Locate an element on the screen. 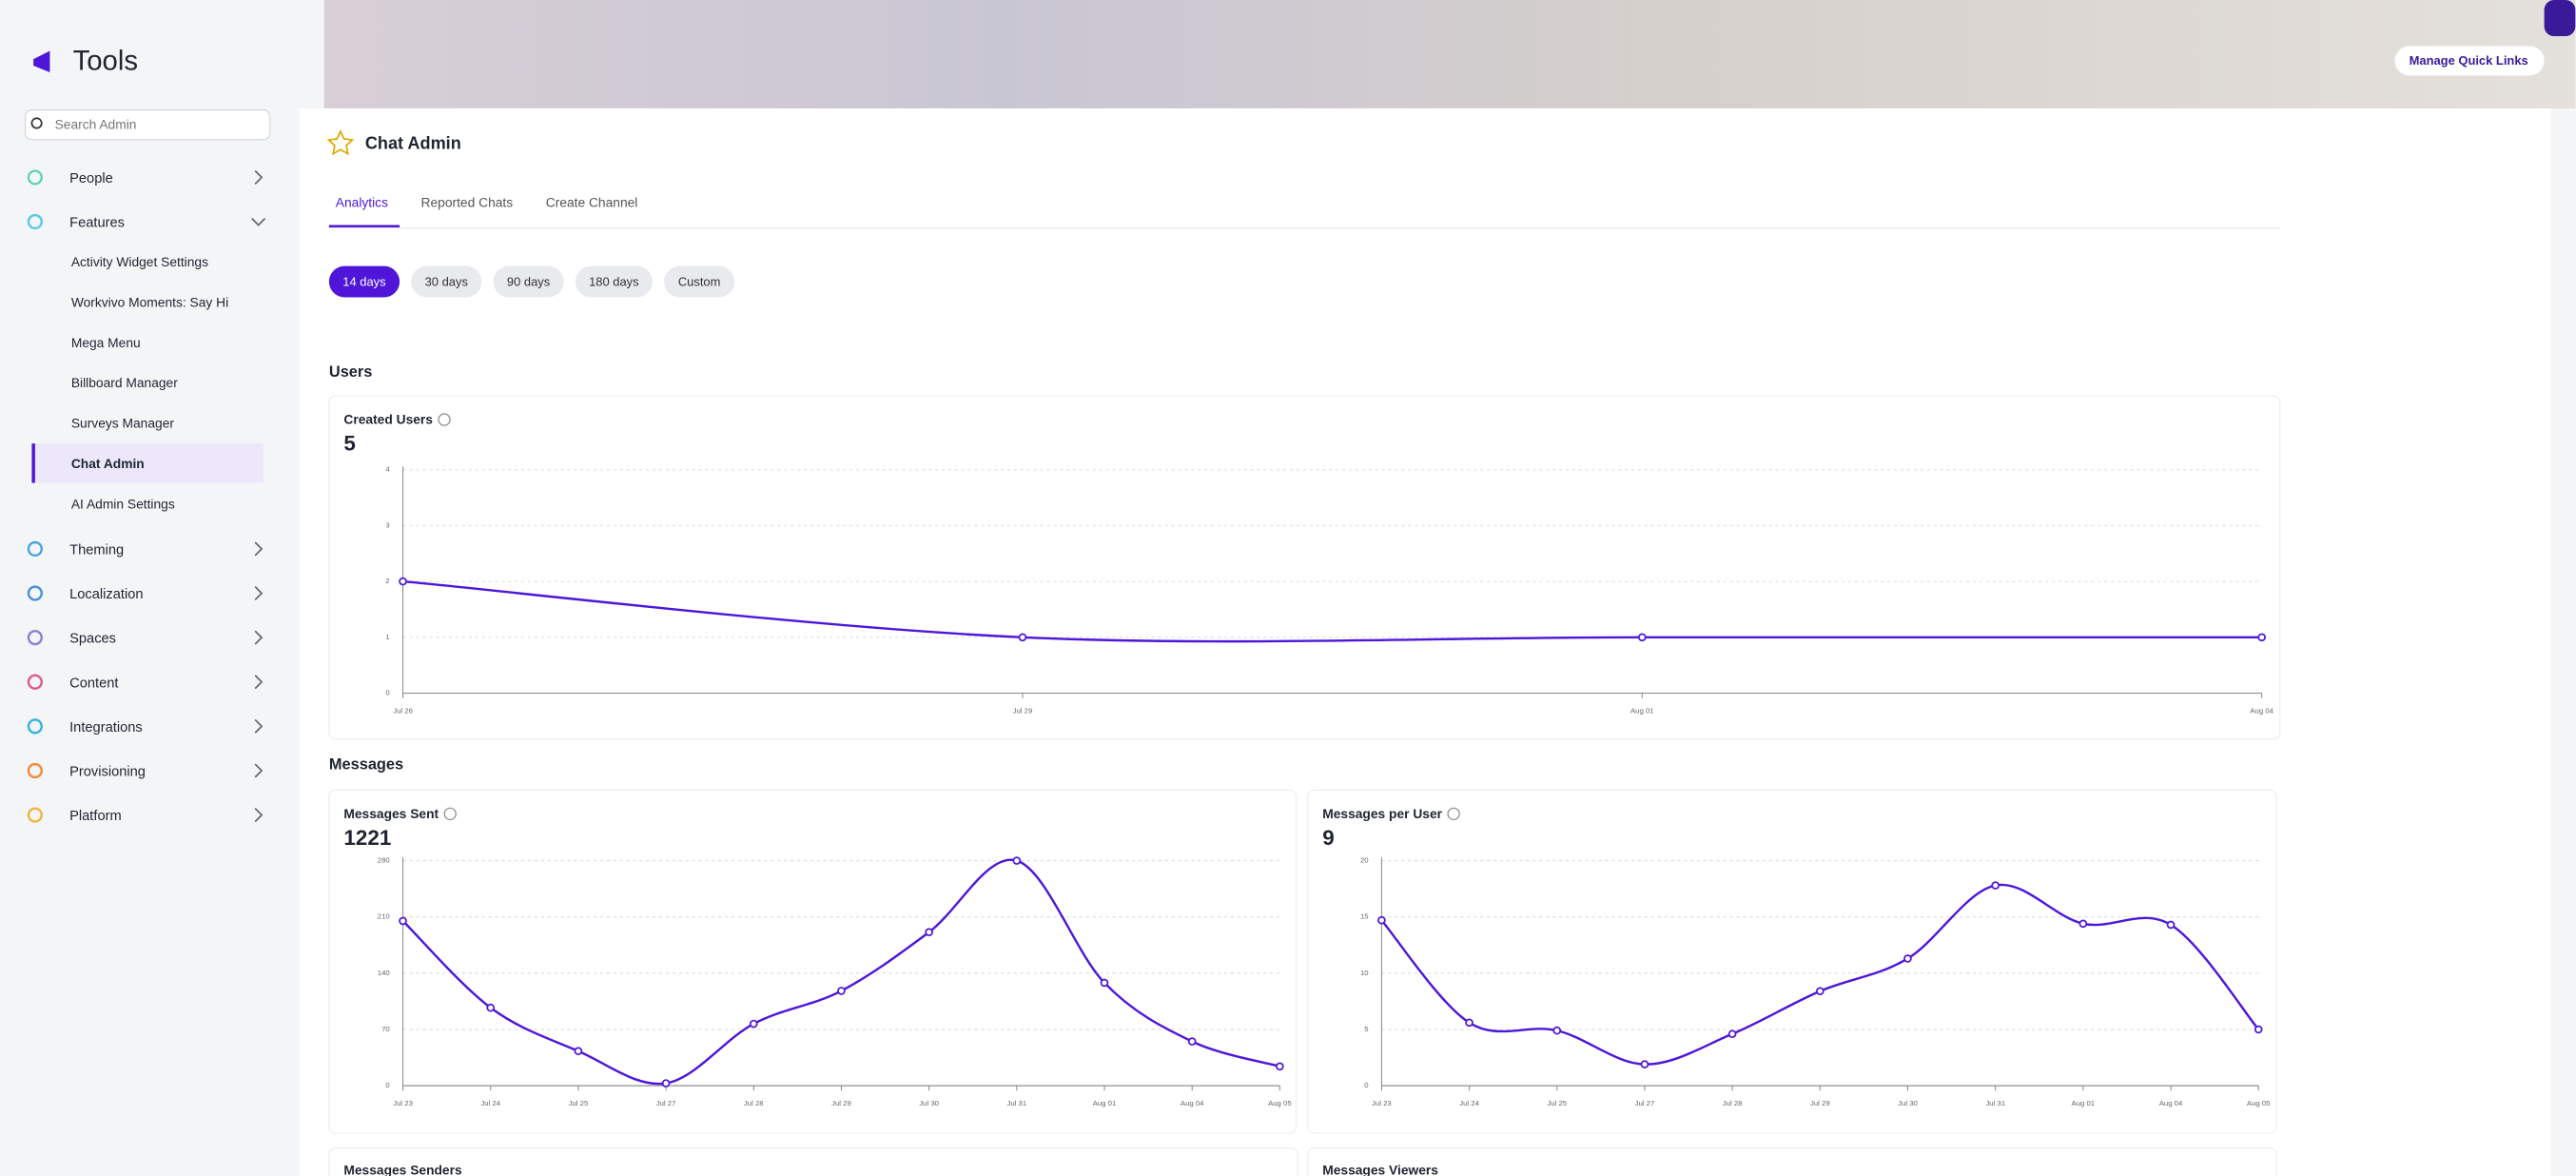  x-tick-label: Jul 26 is located at coordinates (403, 711).